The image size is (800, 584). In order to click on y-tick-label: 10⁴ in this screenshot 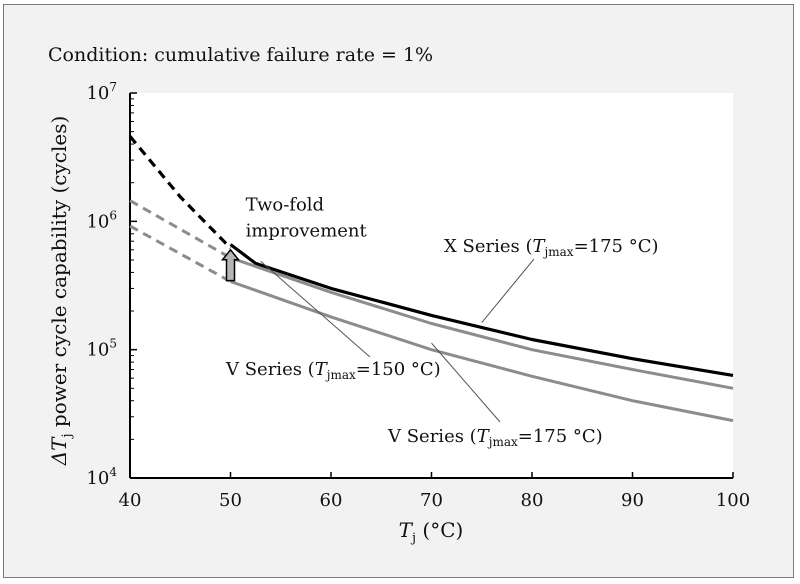, I will do `click(101, 477)`.